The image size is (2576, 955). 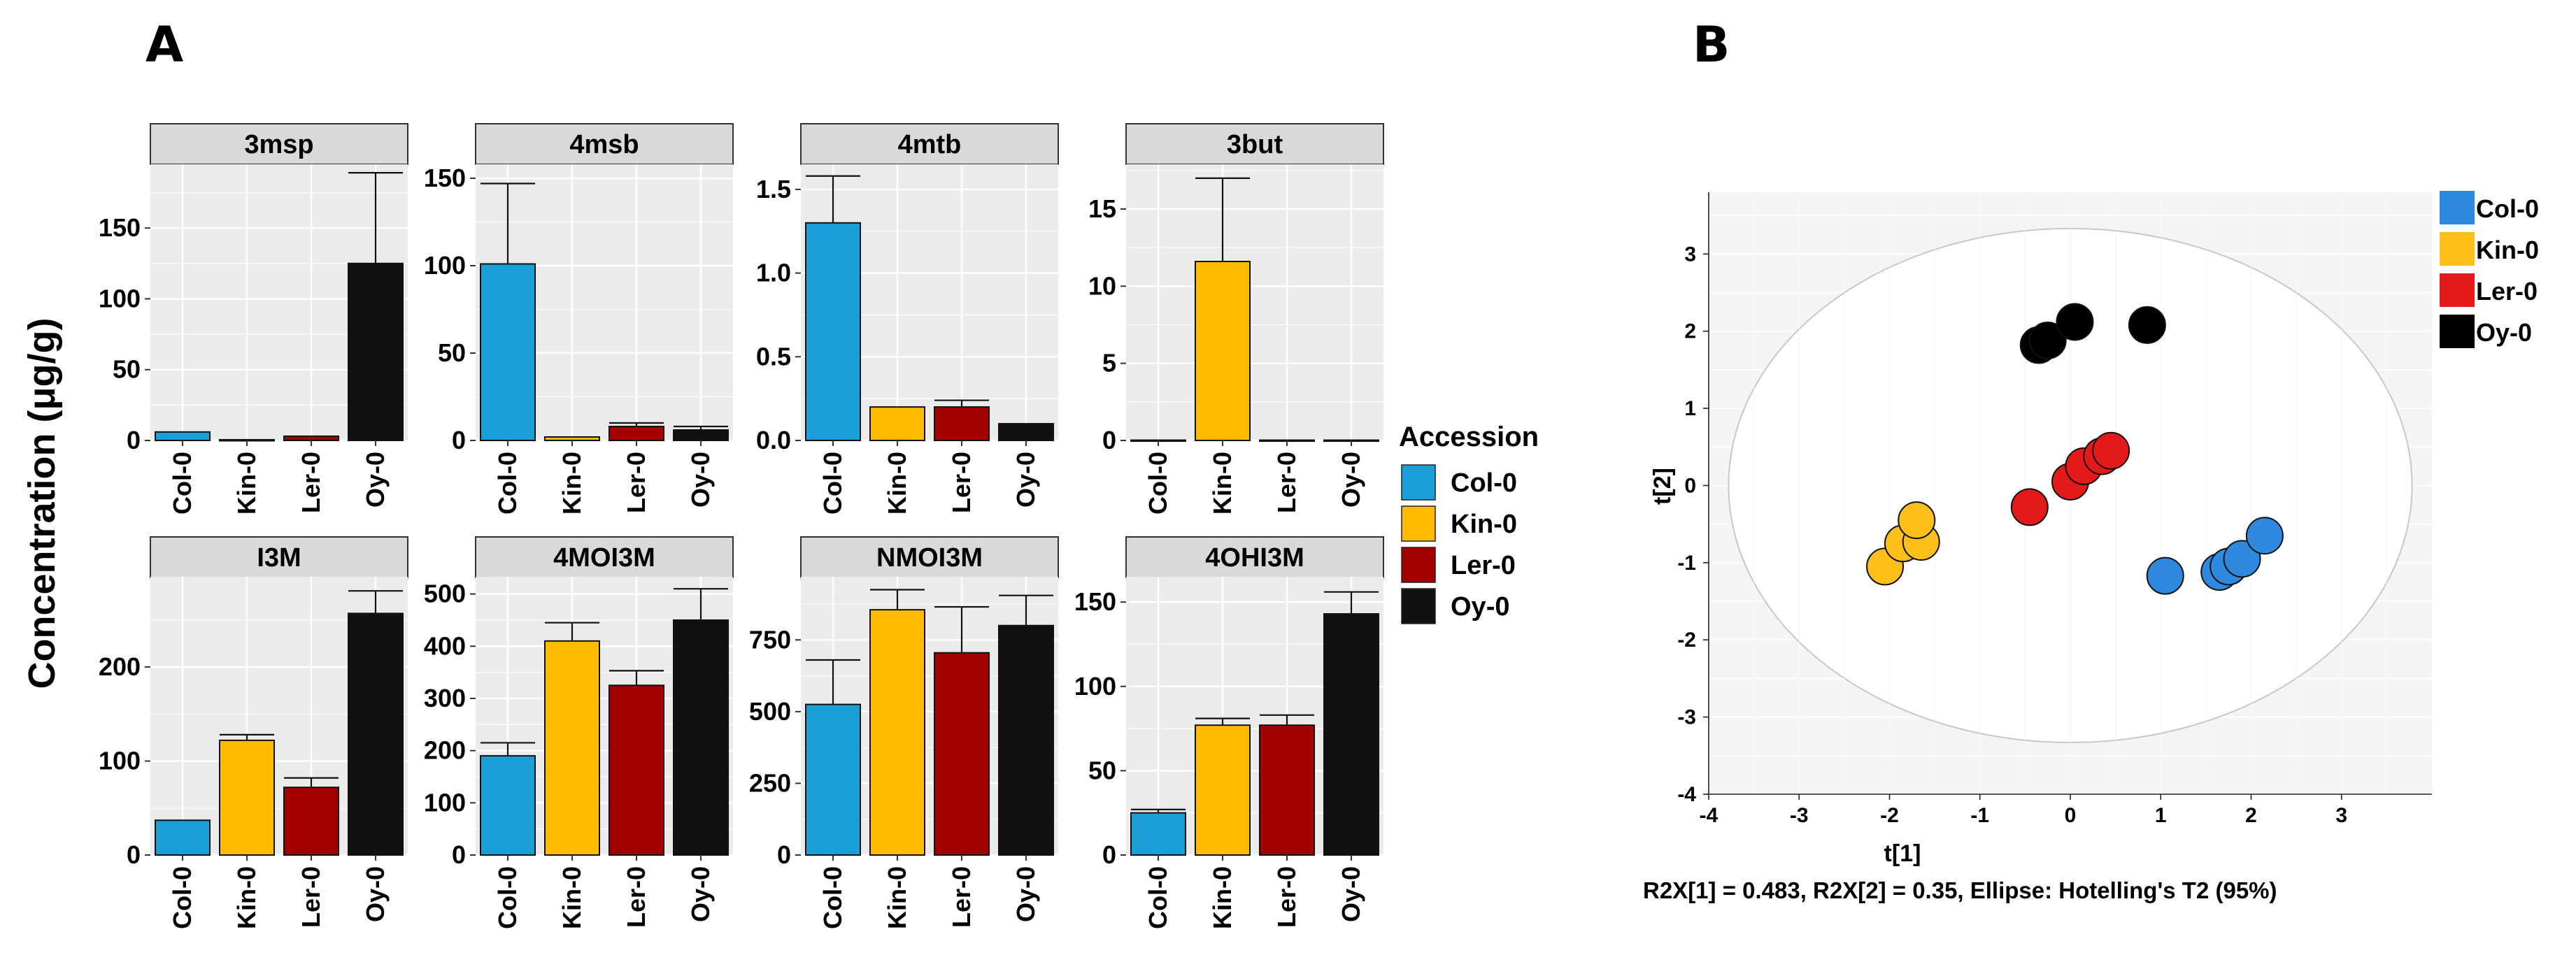 I want to click on y-tick-label: 5, so click(x=1109, y=363).